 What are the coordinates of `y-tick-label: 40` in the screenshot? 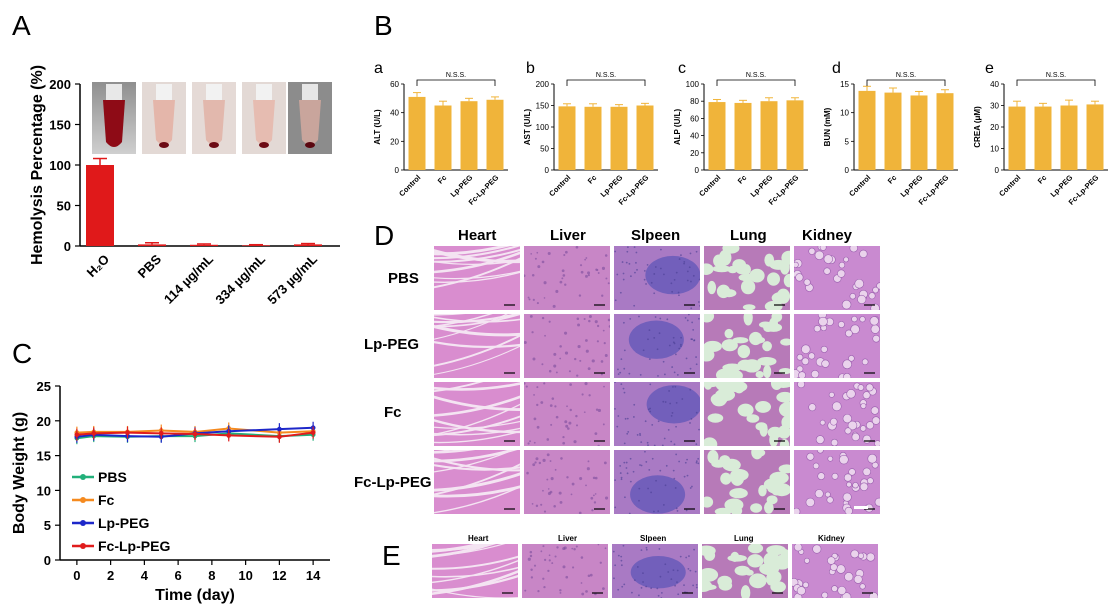 It's located at (694, 136).